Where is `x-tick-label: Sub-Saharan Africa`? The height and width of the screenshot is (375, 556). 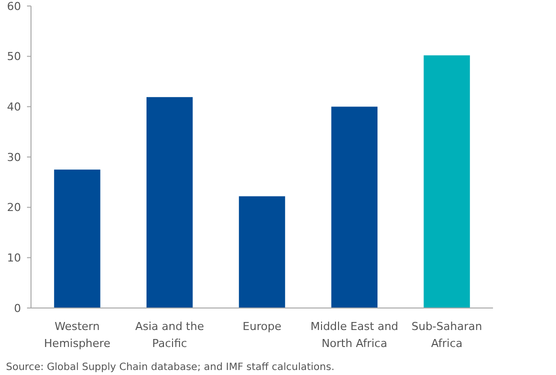 x-tick-label: Sub-Saharan Africa is located at coordinates (447, 335).